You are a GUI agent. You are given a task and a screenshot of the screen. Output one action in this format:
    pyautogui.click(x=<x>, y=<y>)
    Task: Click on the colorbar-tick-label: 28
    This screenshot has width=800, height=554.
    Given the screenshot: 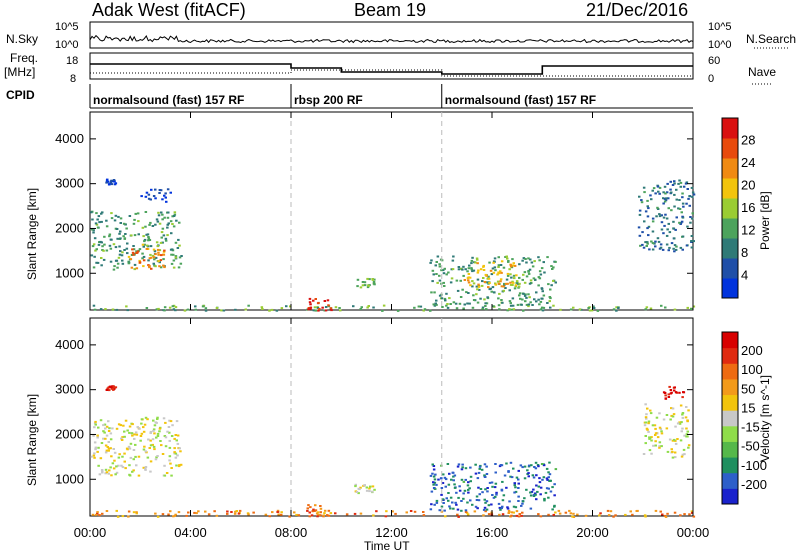 What is the action you would take?
    pyautogui.click(x=748, y=140)
    